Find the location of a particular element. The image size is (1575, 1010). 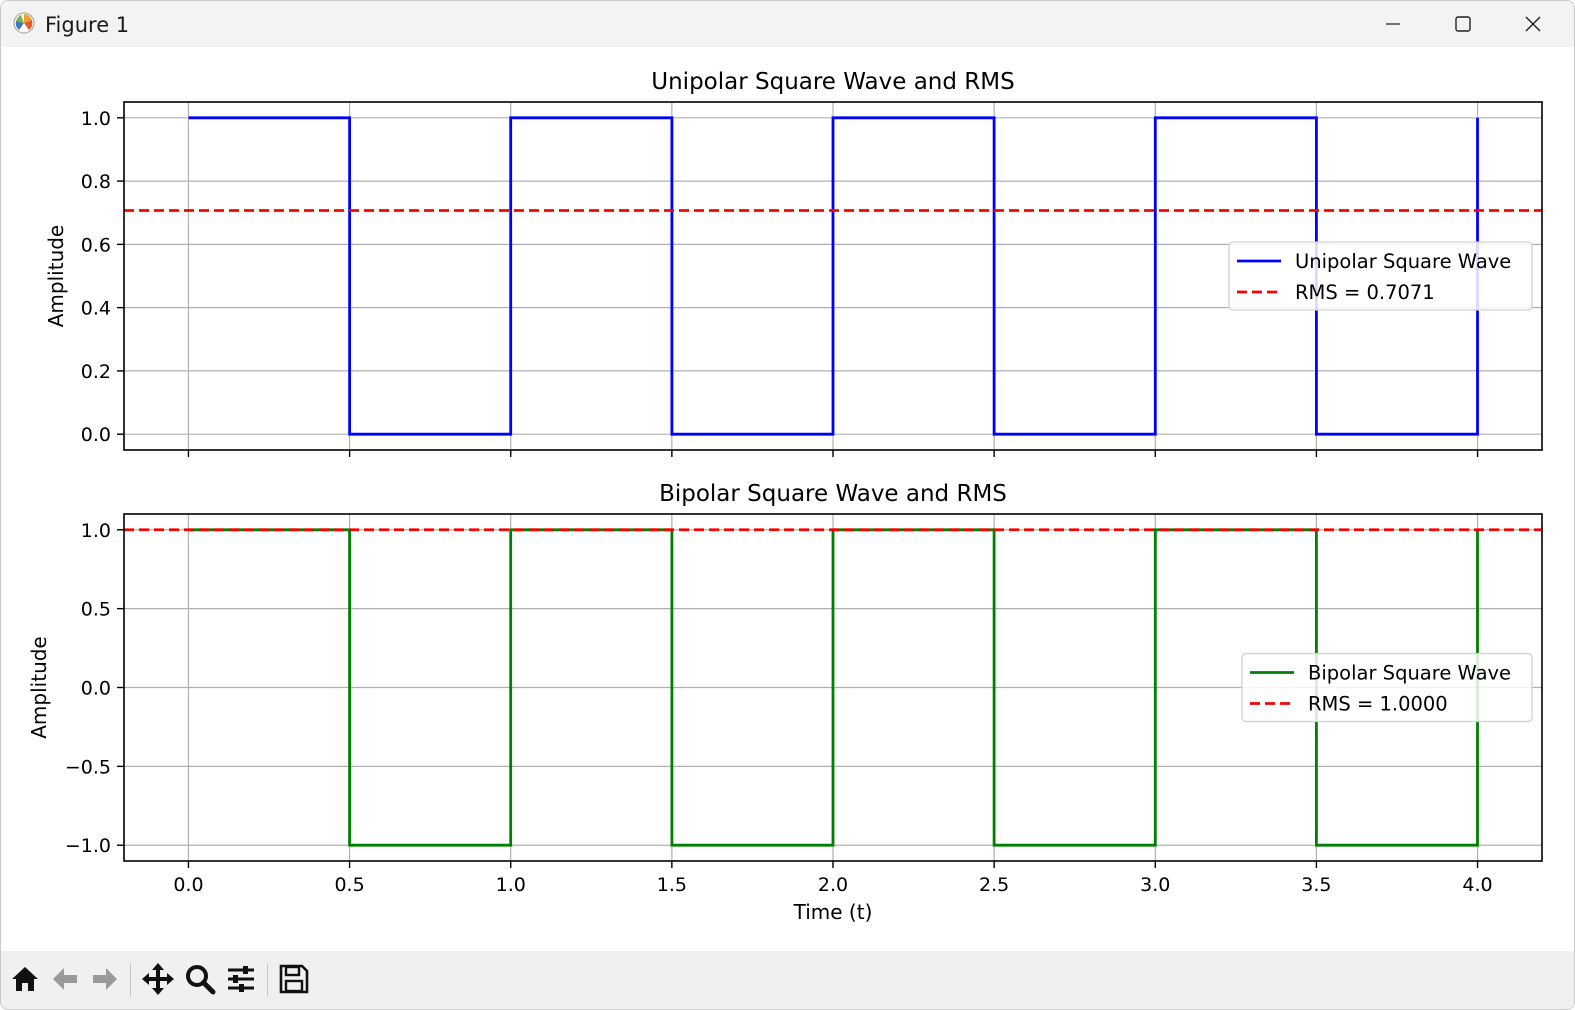

save-icon is located at coordinates (294, 979).